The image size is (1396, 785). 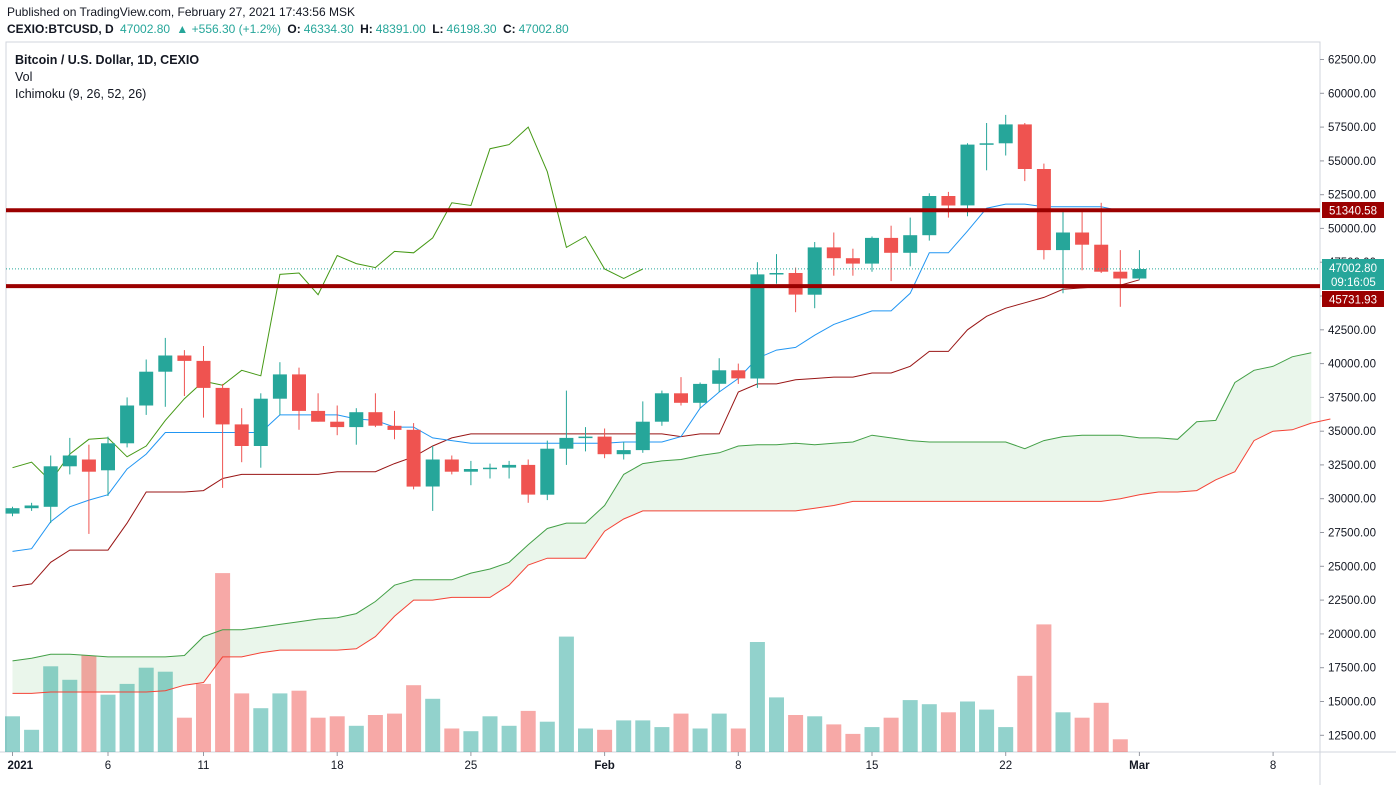 What do you see at coordinates (509, 29) in the screenshot?
I see `close-label: C:` at bounding box center [509, 29].